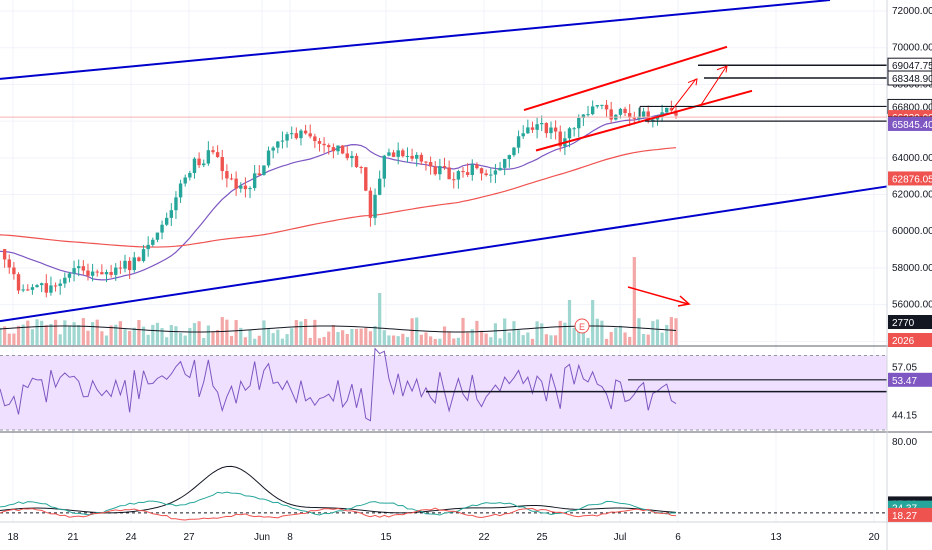 This screenshot has width=932, height=550. I want to click on volume-decline-arrow, so click(658, 295).